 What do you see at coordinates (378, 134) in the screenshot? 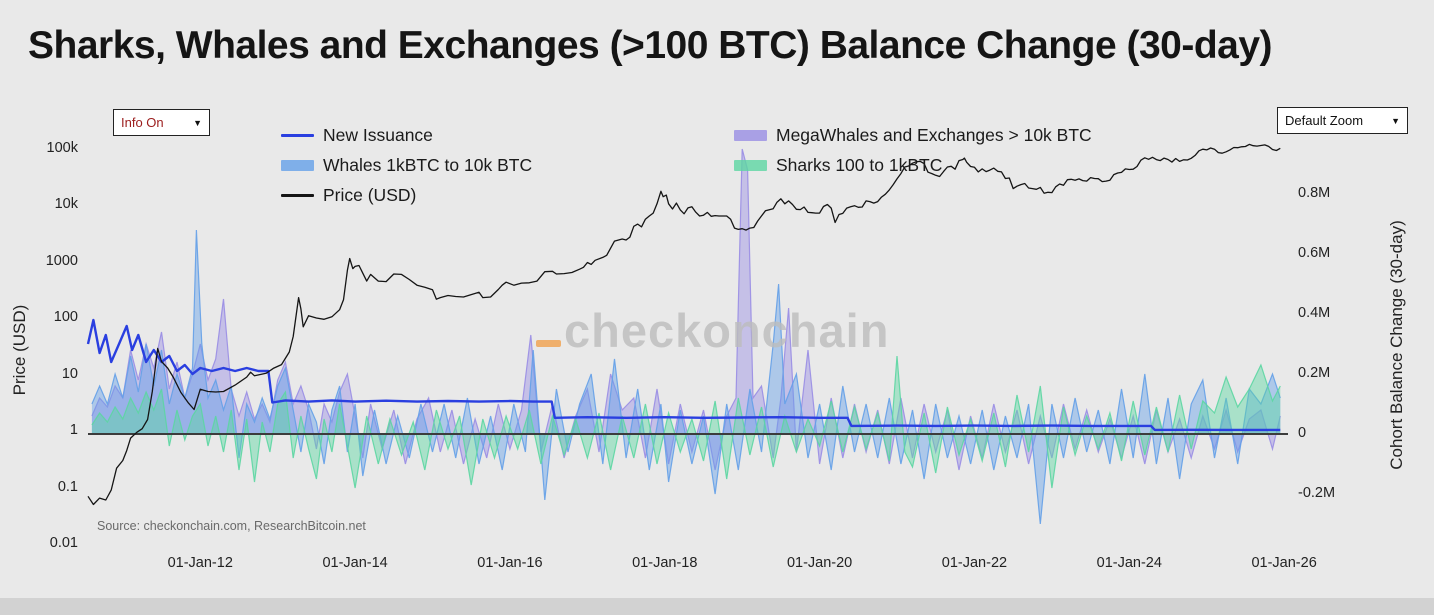
I see `legend-label-new-issuance: New Issuance` at bounding box center [378, 134].